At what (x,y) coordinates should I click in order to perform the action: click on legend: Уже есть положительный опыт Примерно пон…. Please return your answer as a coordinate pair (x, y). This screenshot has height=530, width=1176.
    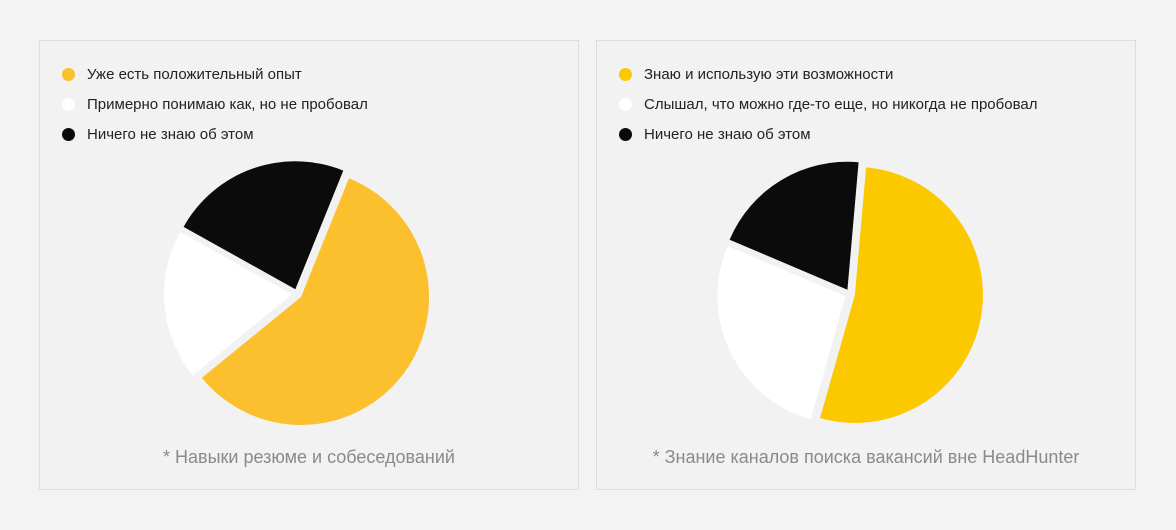
    Looking at the image, I should click on (215, 109).